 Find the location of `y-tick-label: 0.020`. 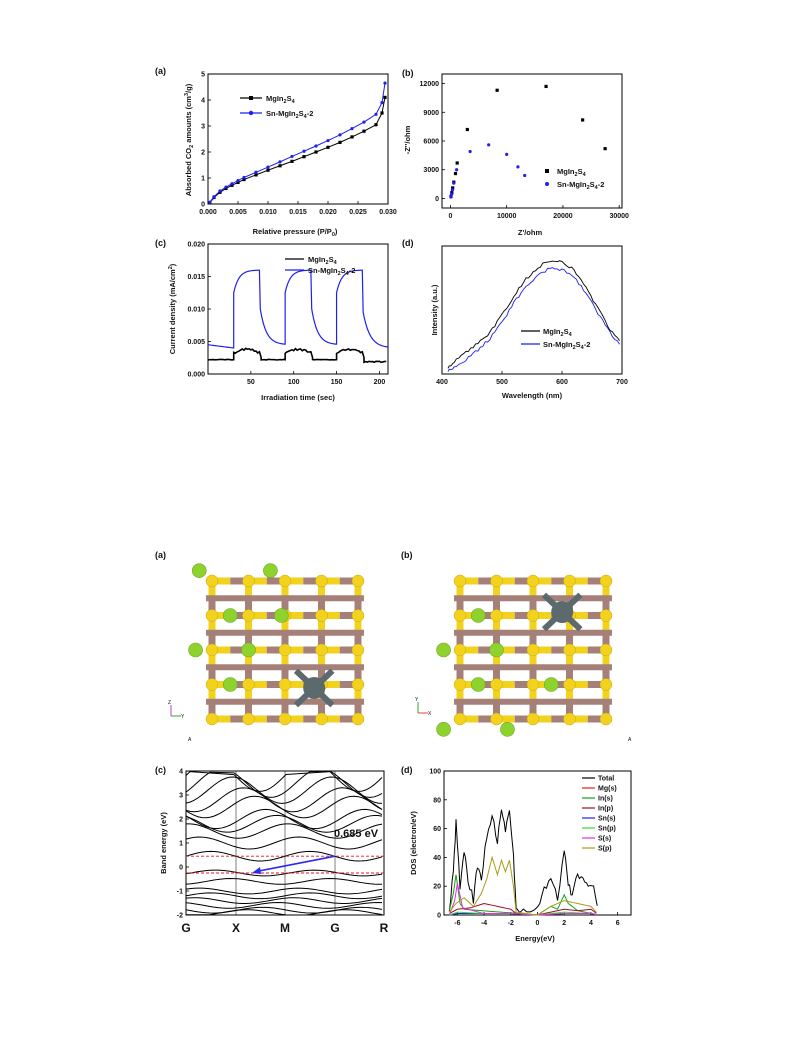

y-tick-label: 0.020 is located at coordinates (196, 245).